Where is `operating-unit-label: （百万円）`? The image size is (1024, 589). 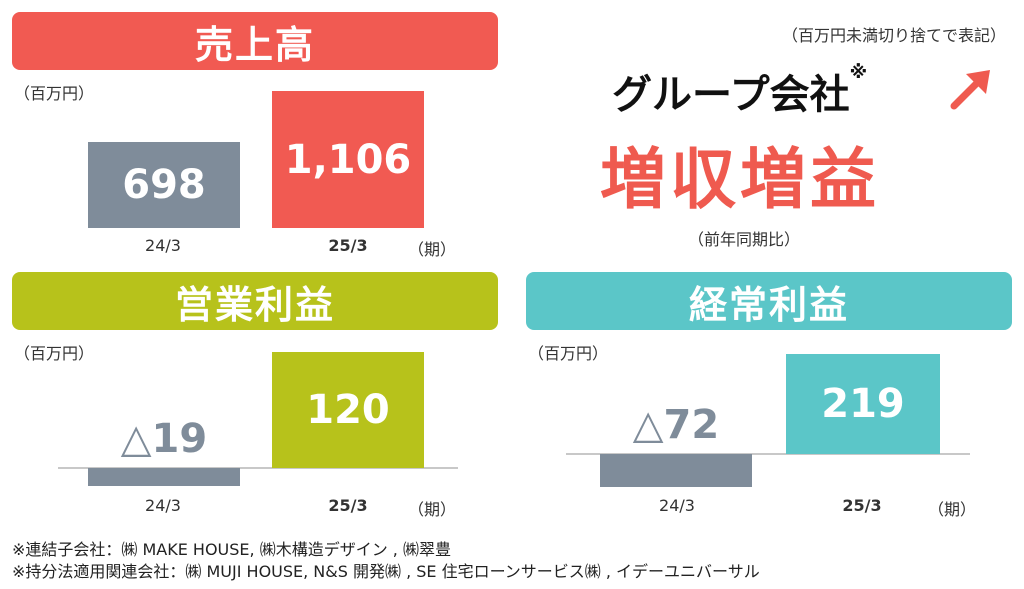 operating-unit-label: （百万円） is located at coordinates (54, 353).